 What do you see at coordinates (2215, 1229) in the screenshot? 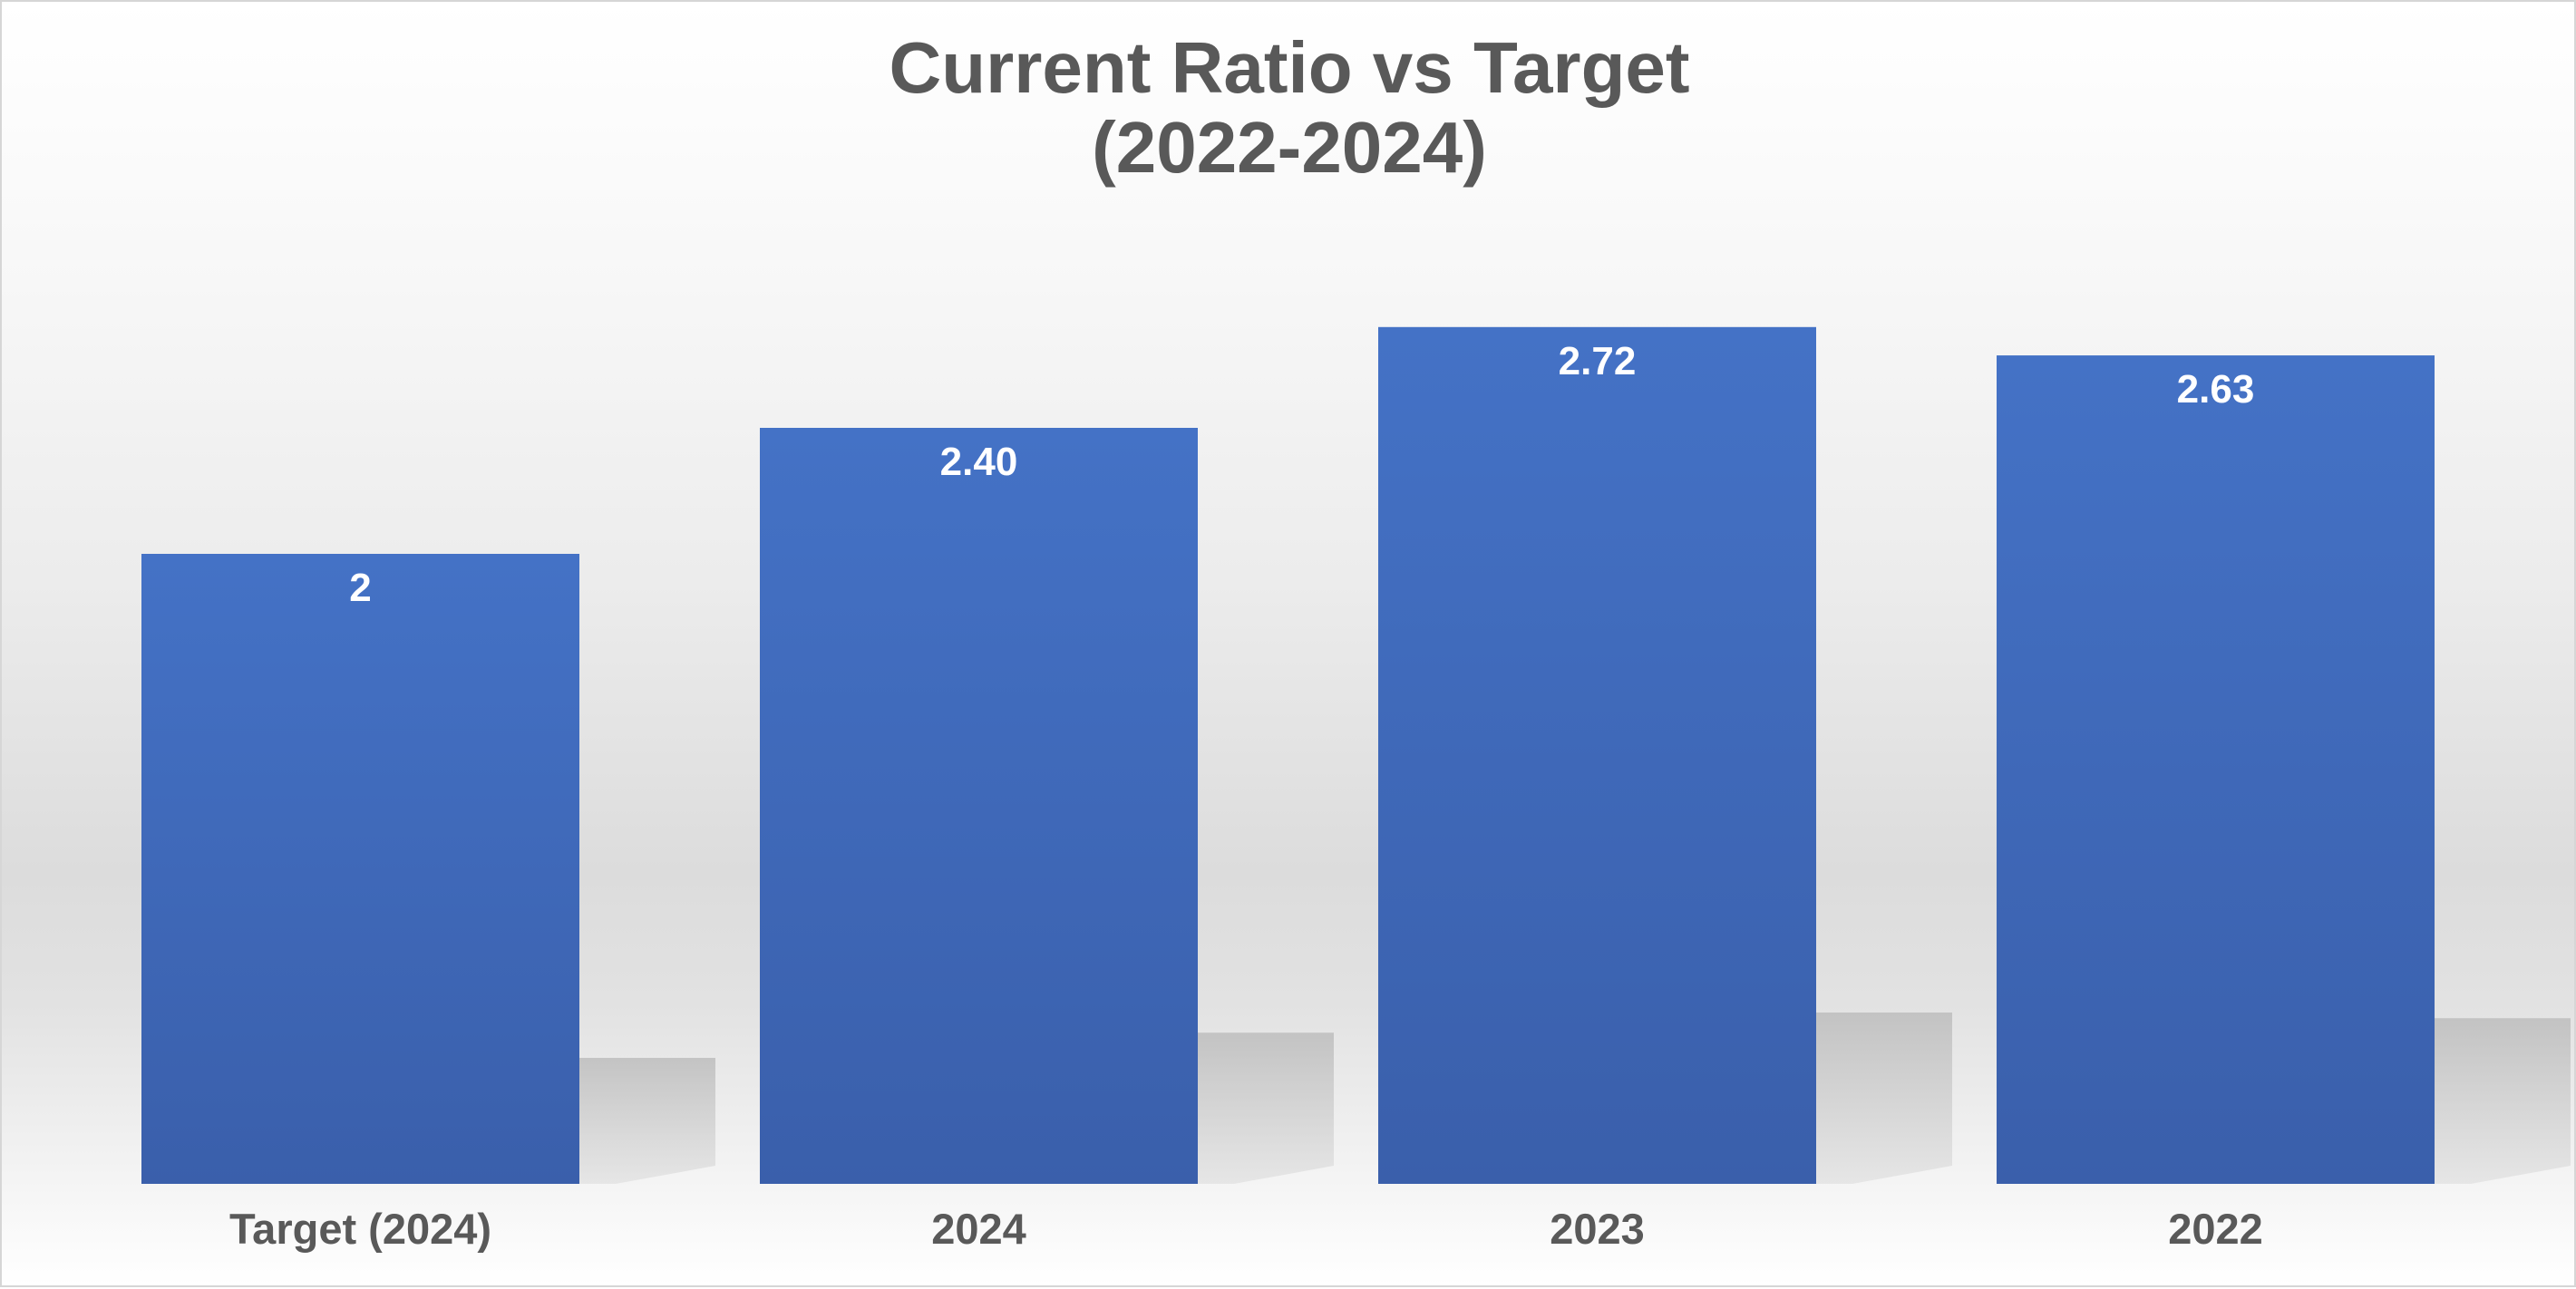
I see `x-tick-label: 2022` at bounding box center [2215, 1229].